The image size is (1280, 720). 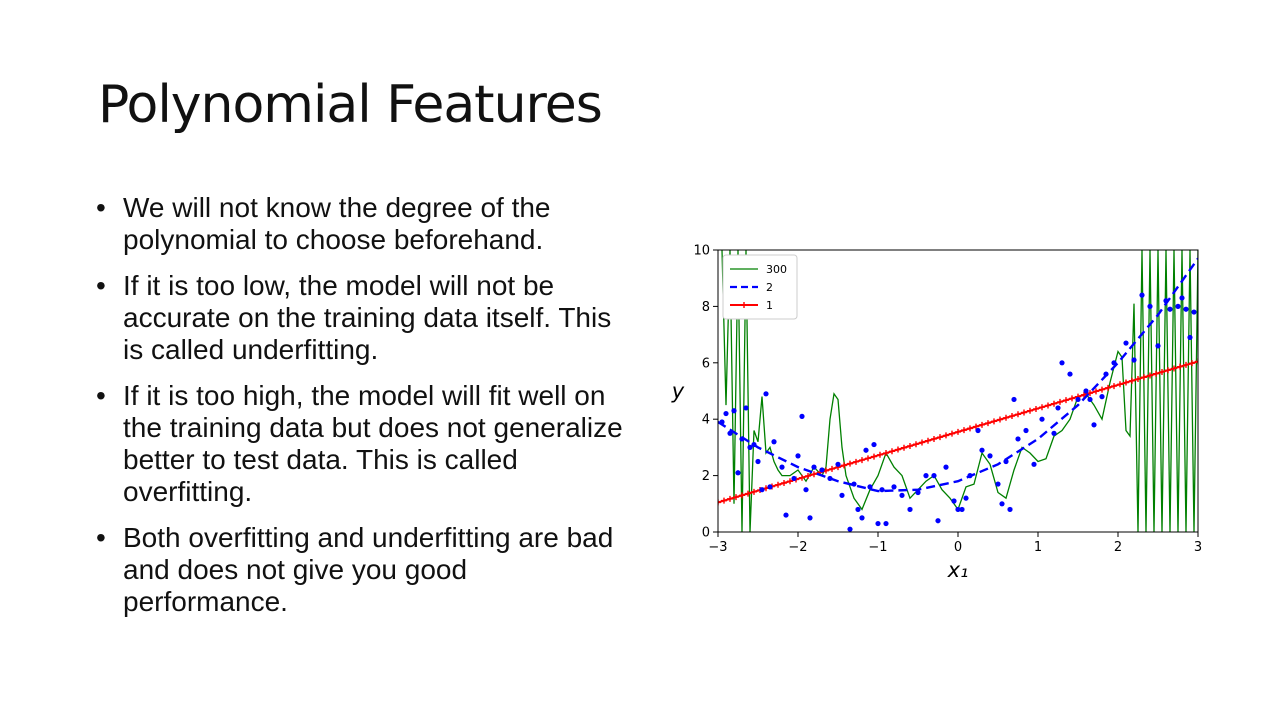 What do you see at coordinates (744, 305) in the screenshot?
I see `legend-marker` at bounding box center [744, 305].